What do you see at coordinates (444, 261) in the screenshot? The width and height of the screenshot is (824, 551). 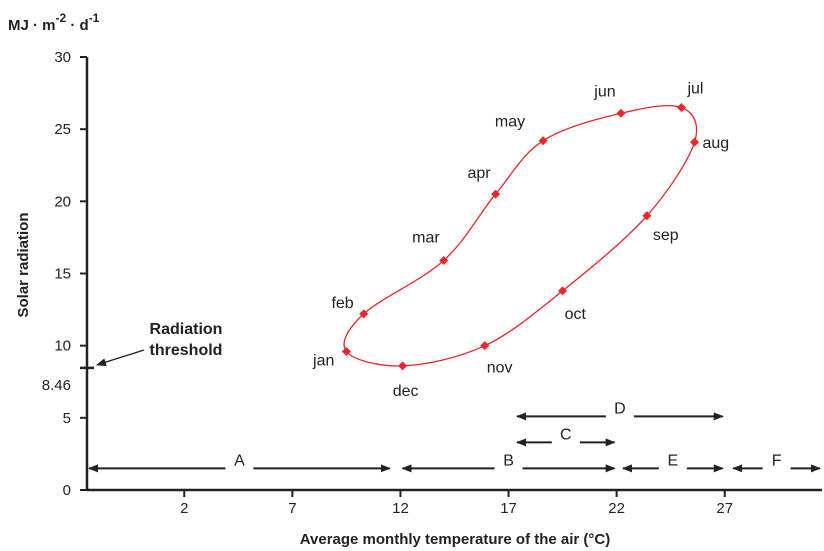 I see `point-mar` at bounding box center [444, 261].